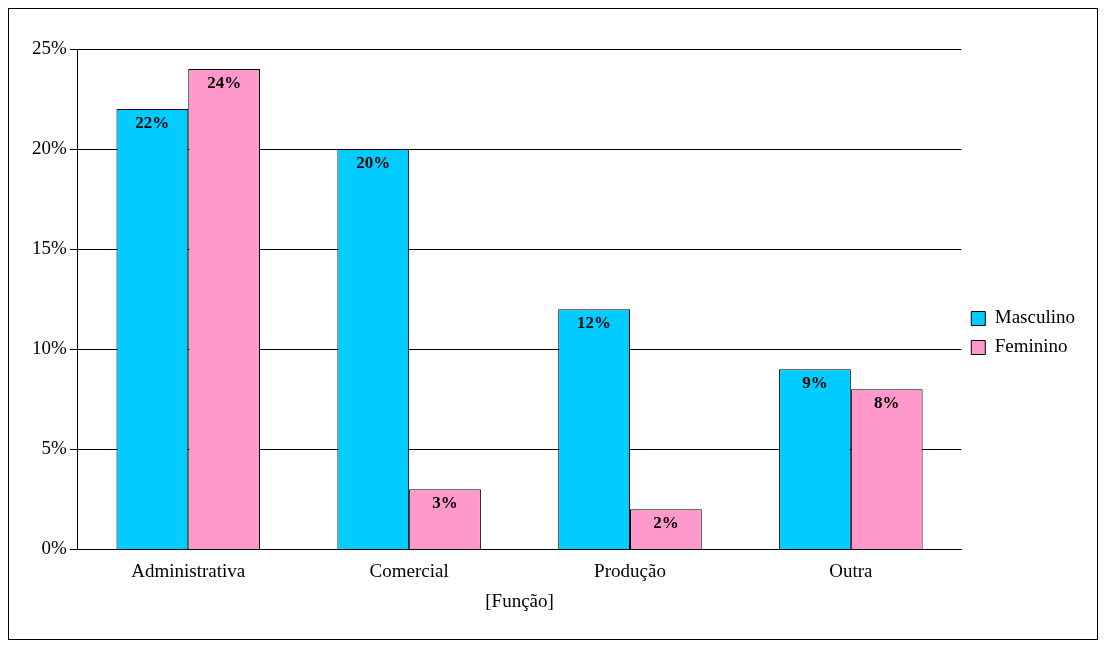 The height and width of the screenshot is (651, 1109). I want to click on y-tick-label: 10%, so click(49, 348).